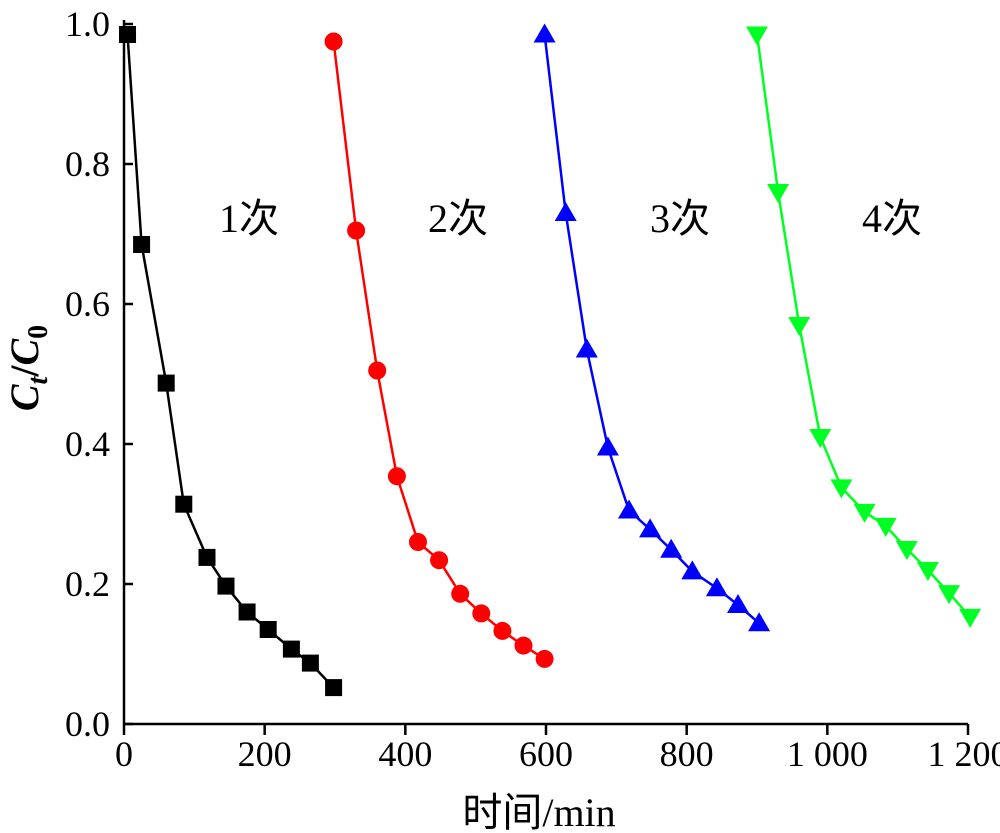 This screenshot has width=1000, height=833. I want to click on annotations: 1次 2次 3次 4次, so click(570, 218).